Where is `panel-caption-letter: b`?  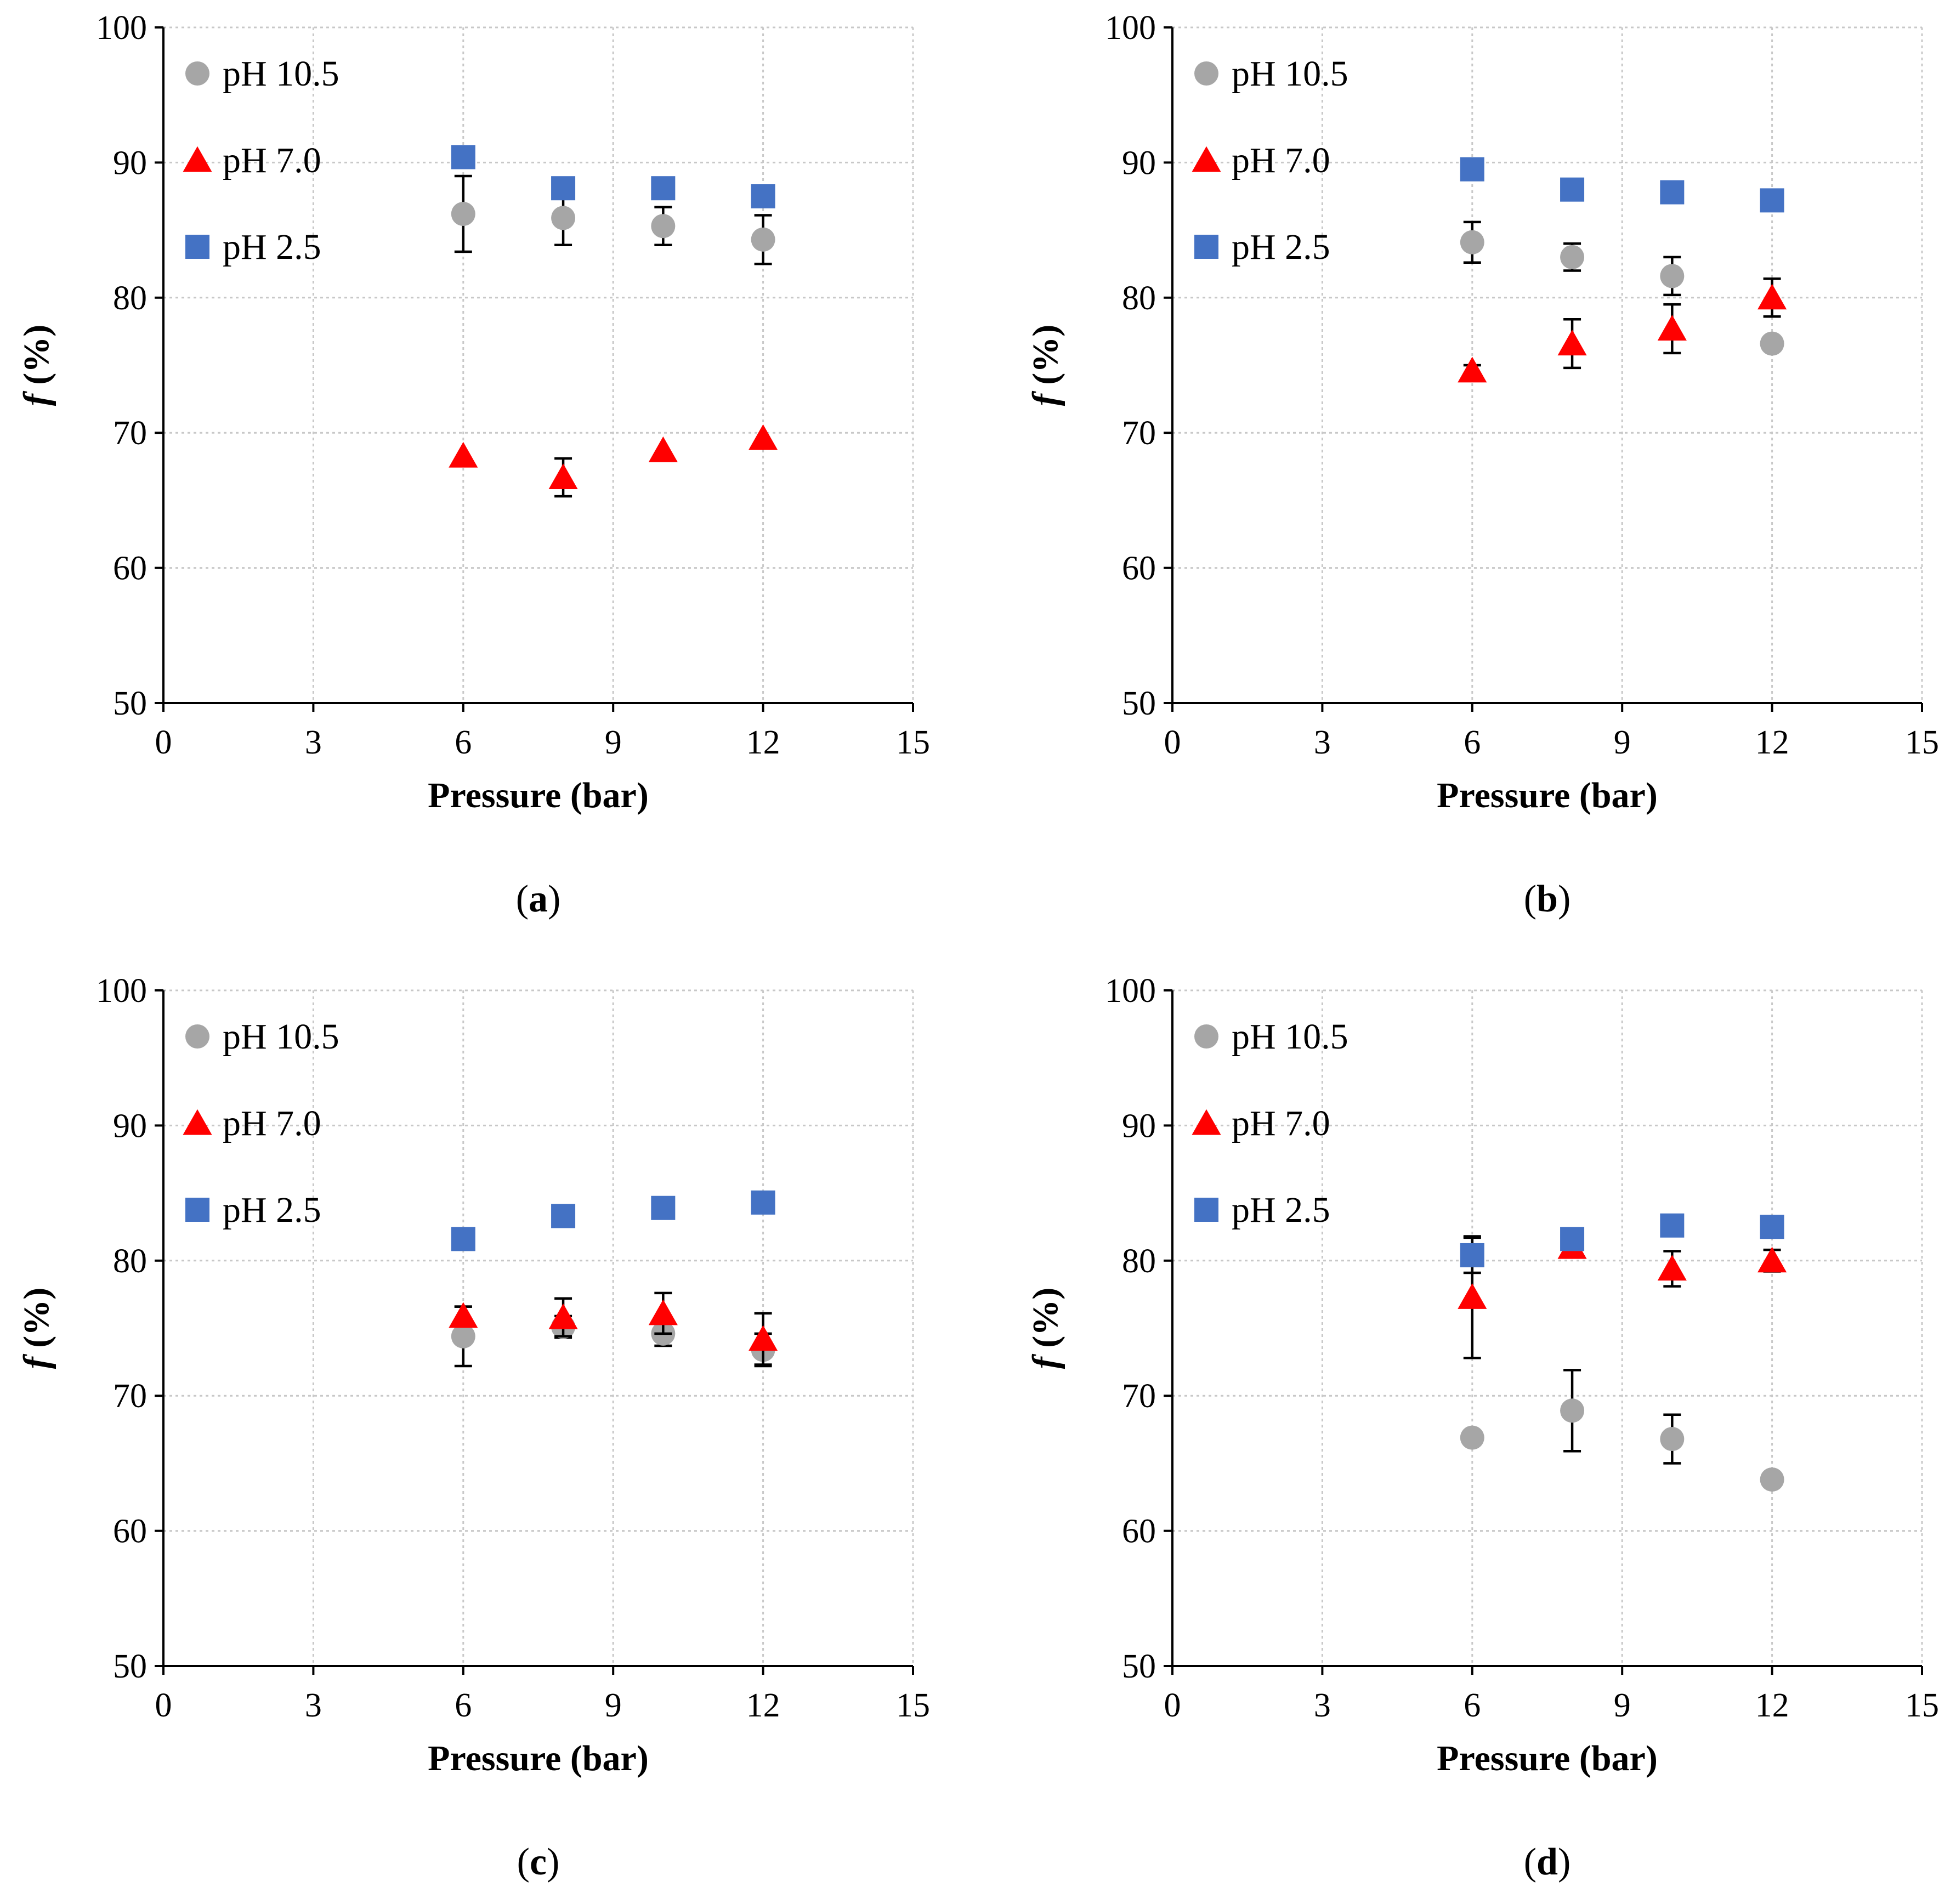 panel-caption-letter: b is located at coordinates (1548, 899).